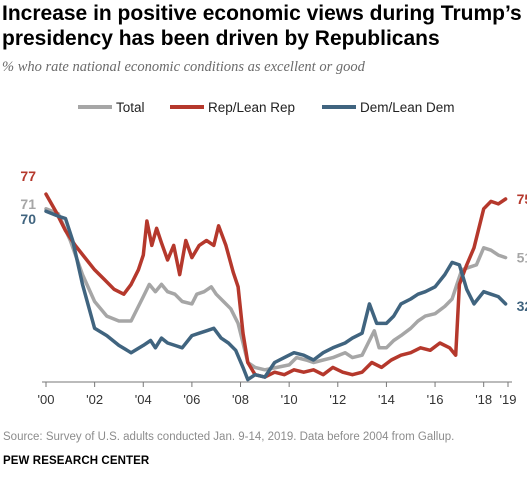 This screenshot has height=481, width=527. Describe the element at coordinates (522, 306) in the screenshot. I see `end-value-label: 32` at that location.